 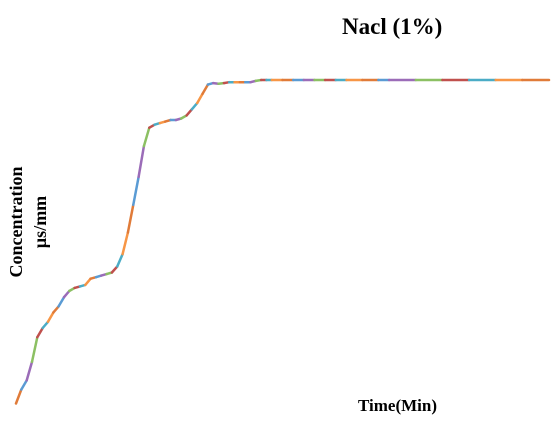 What do you see at coordinates (28, 222) in the screenshot?
I see `y-axis-label: Concentration µs/mm` at bounding box center [28, 222].